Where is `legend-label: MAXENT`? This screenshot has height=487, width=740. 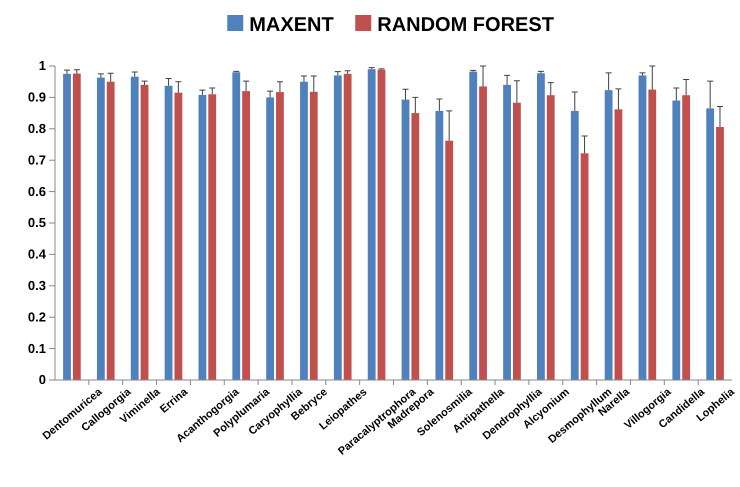 legend-label: MAXENT is located at coordinates (291, 25).